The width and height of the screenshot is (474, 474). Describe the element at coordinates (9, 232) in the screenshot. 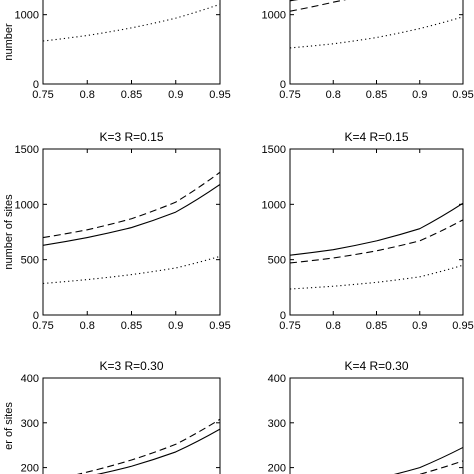

I see `y-axis-label: number of sites` at that location.